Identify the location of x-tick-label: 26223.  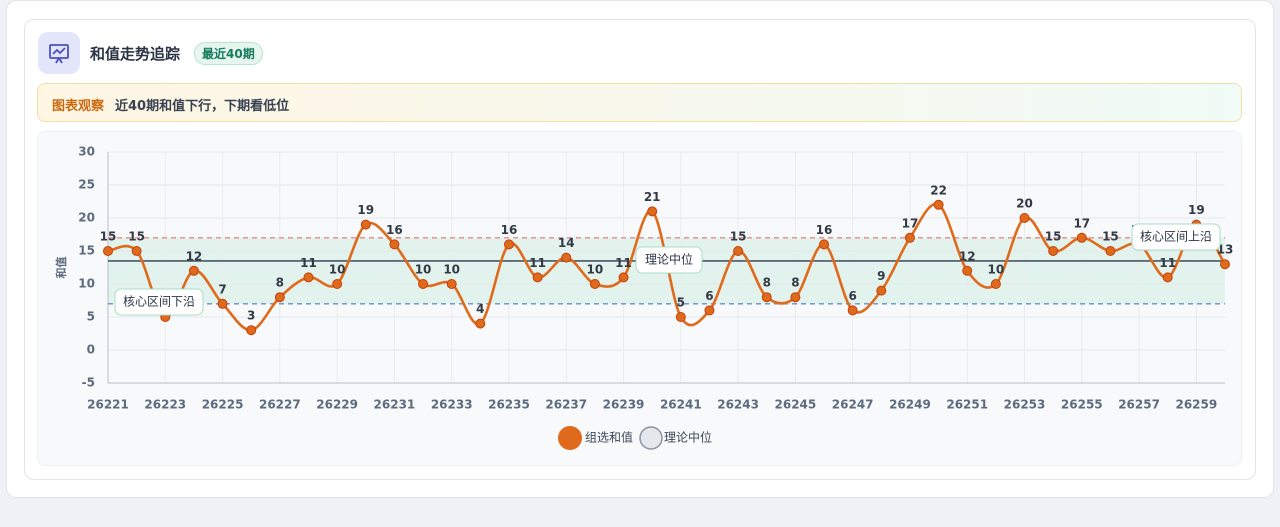
(165, 405).